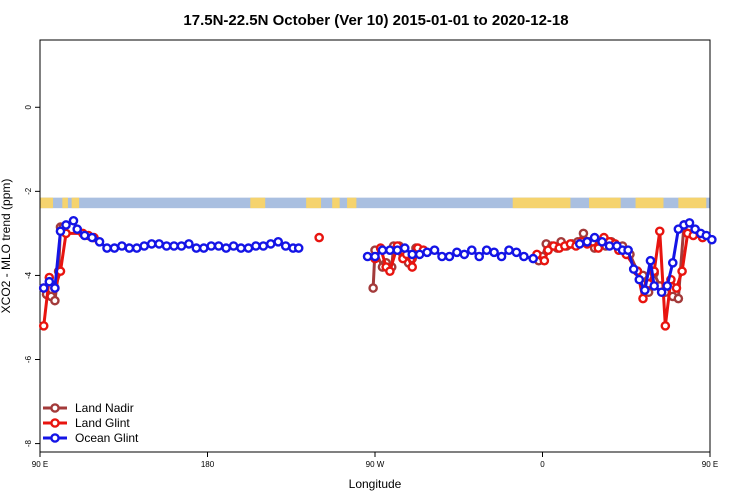 This screenshot has height=500, width=750. I want to click on legend-marker-land-nadir, so click(55, 408).